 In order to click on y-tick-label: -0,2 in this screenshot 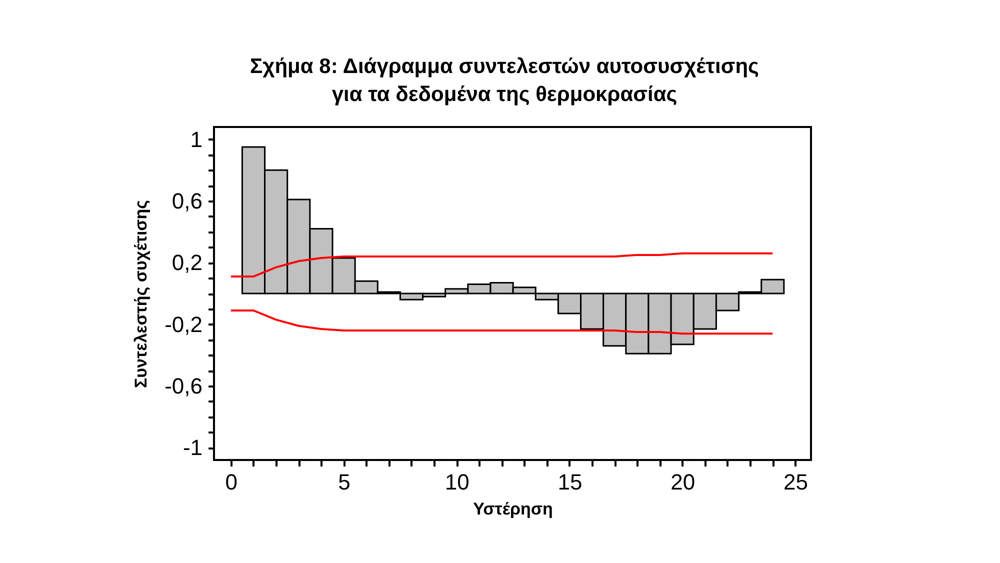, I will do `click(183, 324)`.